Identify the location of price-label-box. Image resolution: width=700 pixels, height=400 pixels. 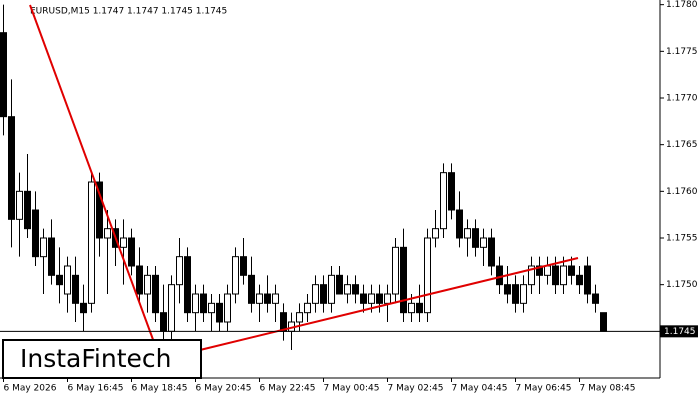
(679, 331).